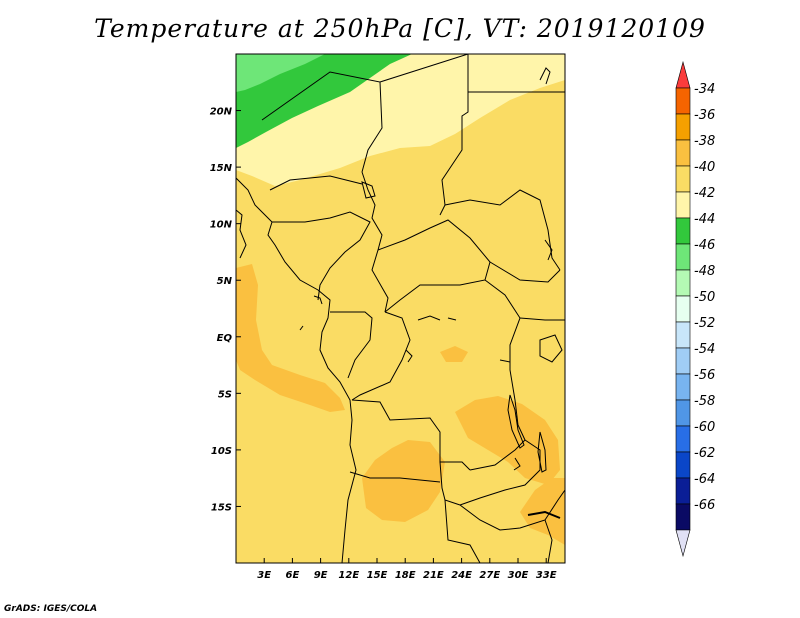 The image size is (800, 618). I want to click on colorbar-level-label: -56, so click(704, 375).